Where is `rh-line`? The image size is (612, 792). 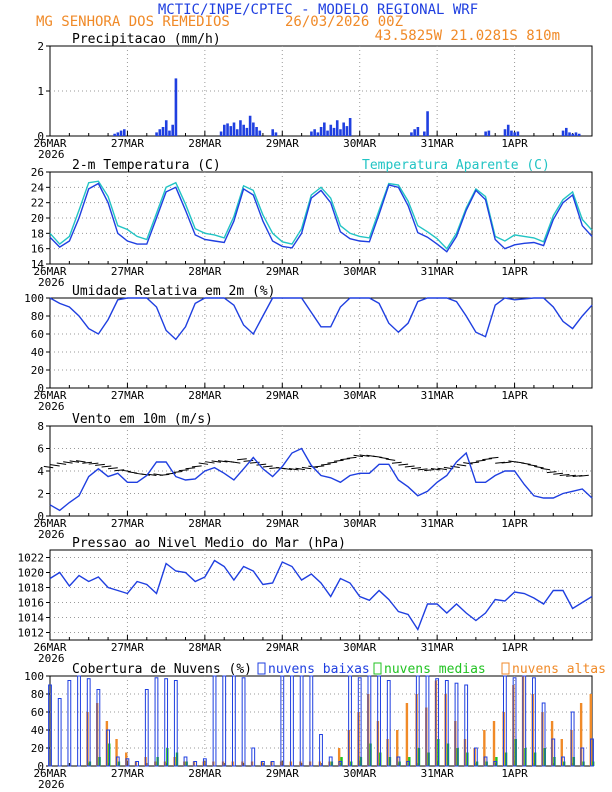 rh-line is located at coordinates (321, 319).